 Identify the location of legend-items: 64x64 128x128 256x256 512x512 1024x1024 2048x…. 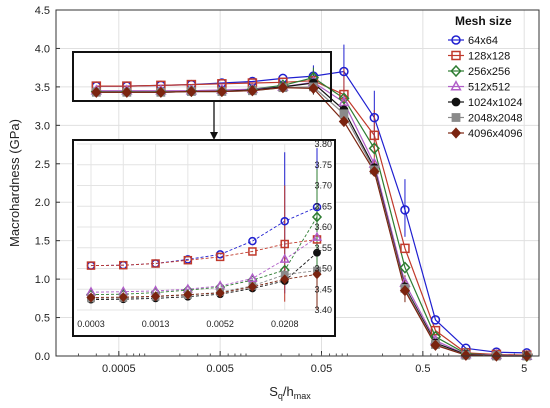
(485, 87).